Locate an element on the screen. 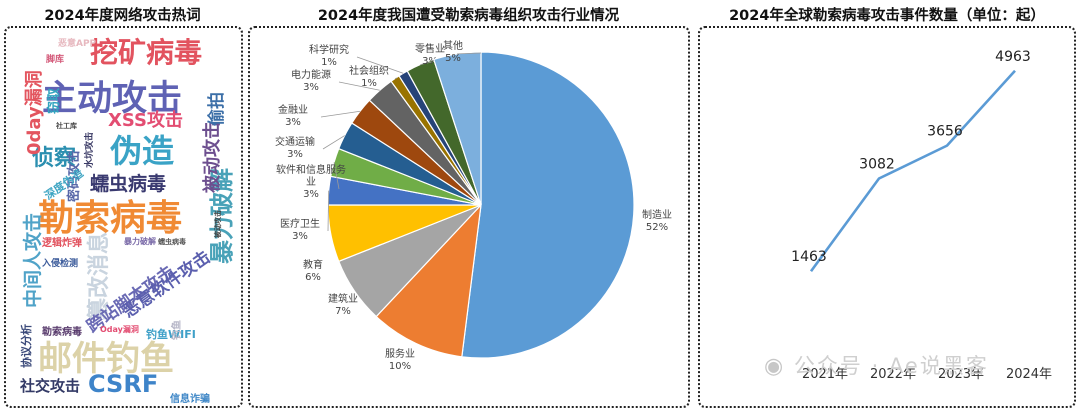 This screenshot has width=1080, height=411. watermark: ◉ 公众号 · Ae说黑客 is located at coordinates (876, 365).